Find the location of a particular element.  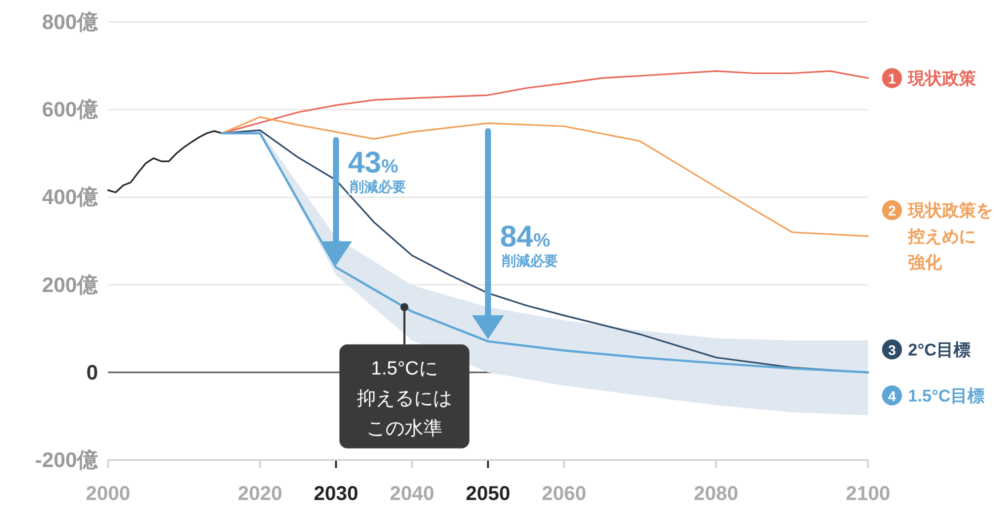

x-tick-label: 2060 is located at coordinates (564, 494).